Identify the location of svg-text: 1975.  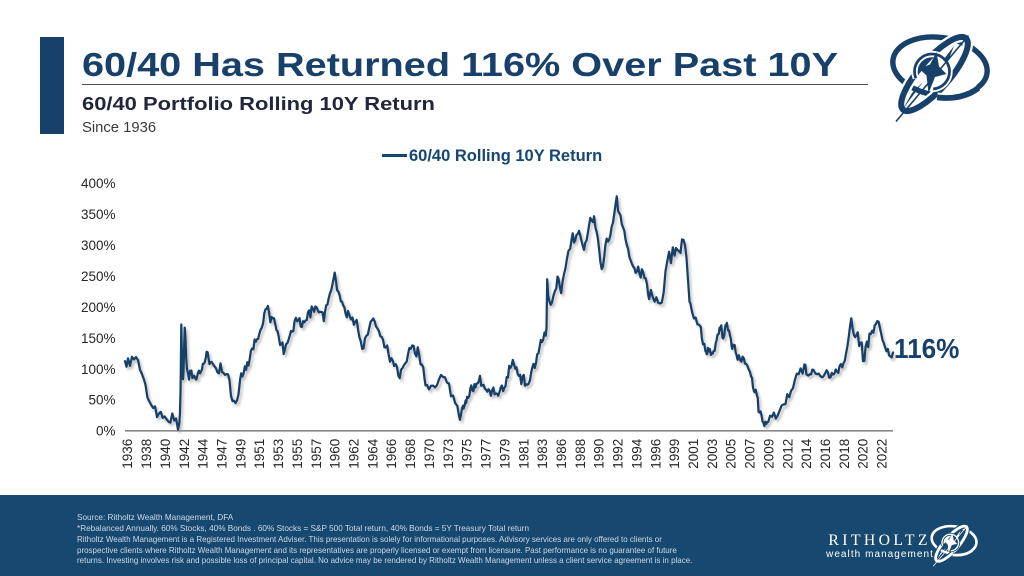
(467, 454).